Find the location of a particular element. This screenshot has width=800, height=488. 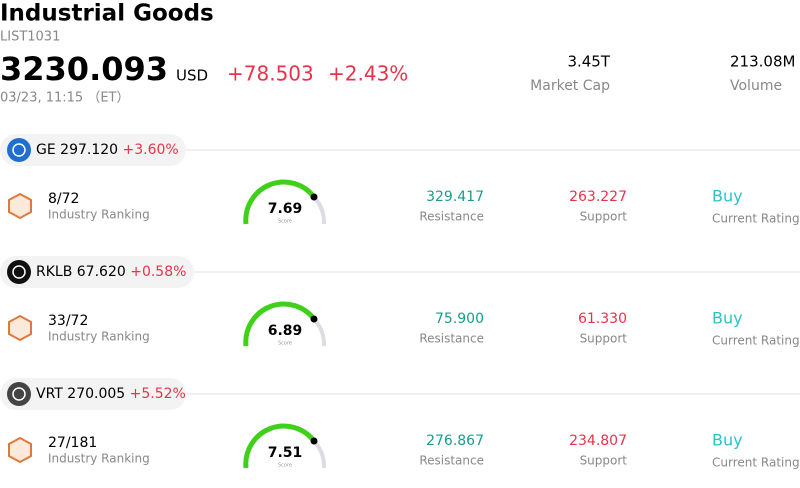

volume: 213.08M is located at coordinates (762, 62).